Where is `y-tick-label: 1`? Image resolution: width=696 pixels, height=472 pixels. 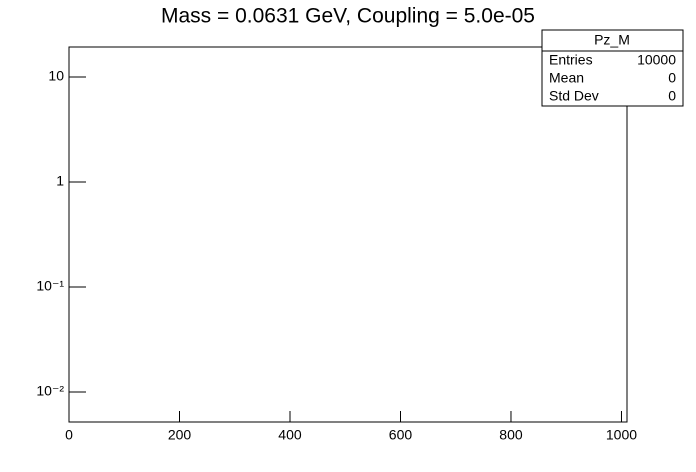 y-tick-label: 1 is located at coordinates (60, 181).